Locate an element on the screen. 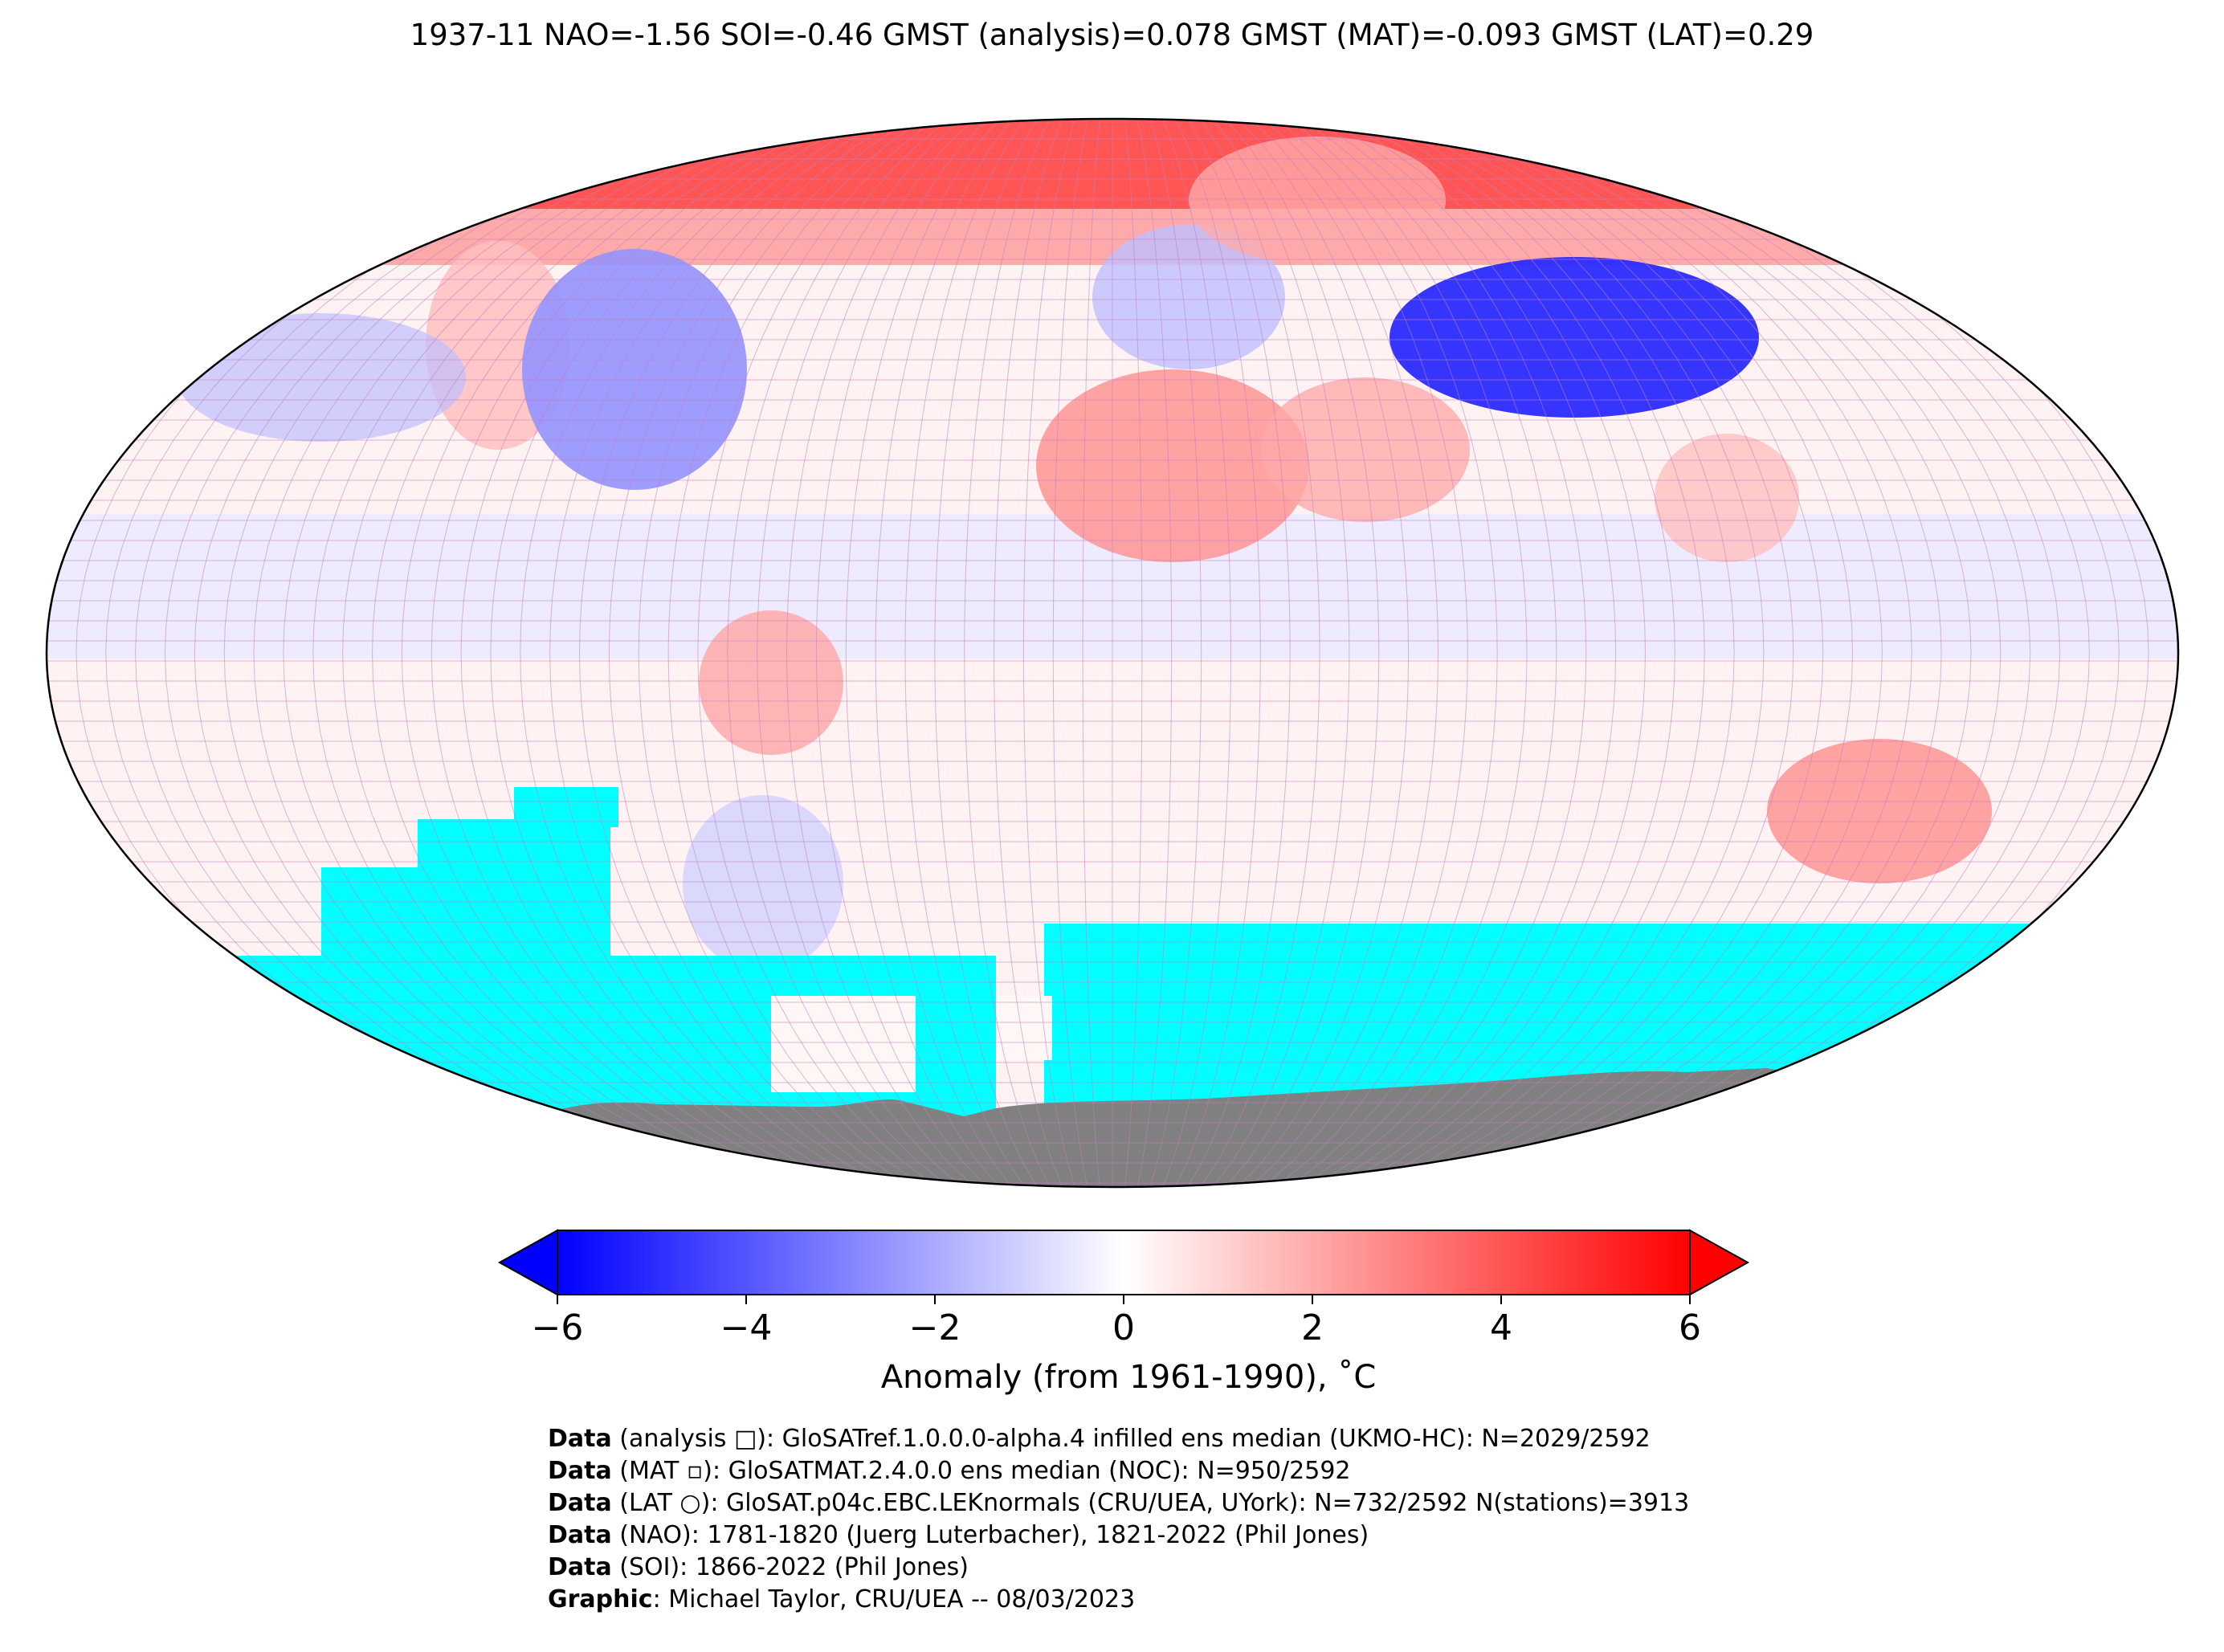  region-sahara is located at coordinates (1172, 465).